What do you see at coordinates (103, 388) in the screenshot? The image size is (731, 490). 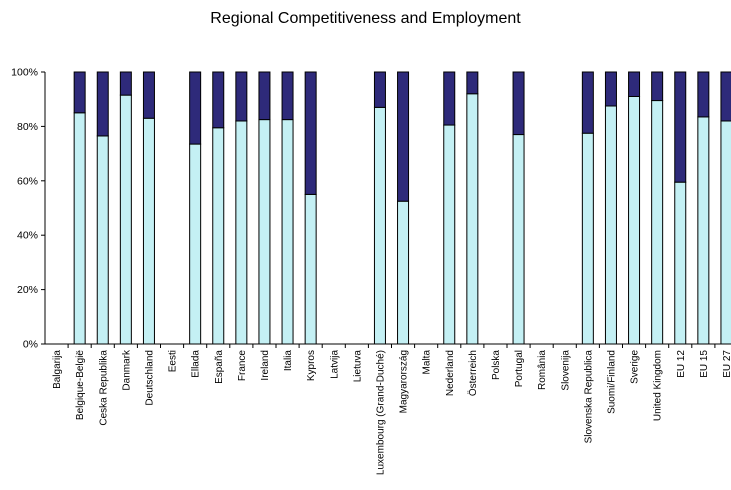 I see `x-tick-label: Ceska Republika` at bounding box center [103, 388].